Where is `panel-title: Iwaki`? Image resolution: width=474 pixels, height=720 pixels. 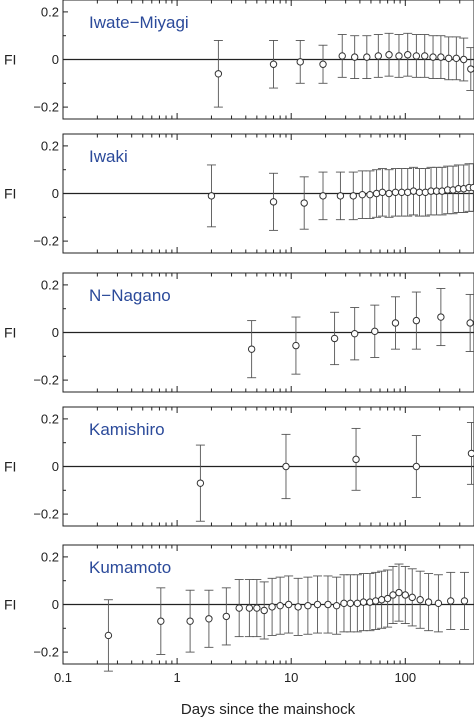 panel-title: Iwaki is located at coordinates (108, 156).